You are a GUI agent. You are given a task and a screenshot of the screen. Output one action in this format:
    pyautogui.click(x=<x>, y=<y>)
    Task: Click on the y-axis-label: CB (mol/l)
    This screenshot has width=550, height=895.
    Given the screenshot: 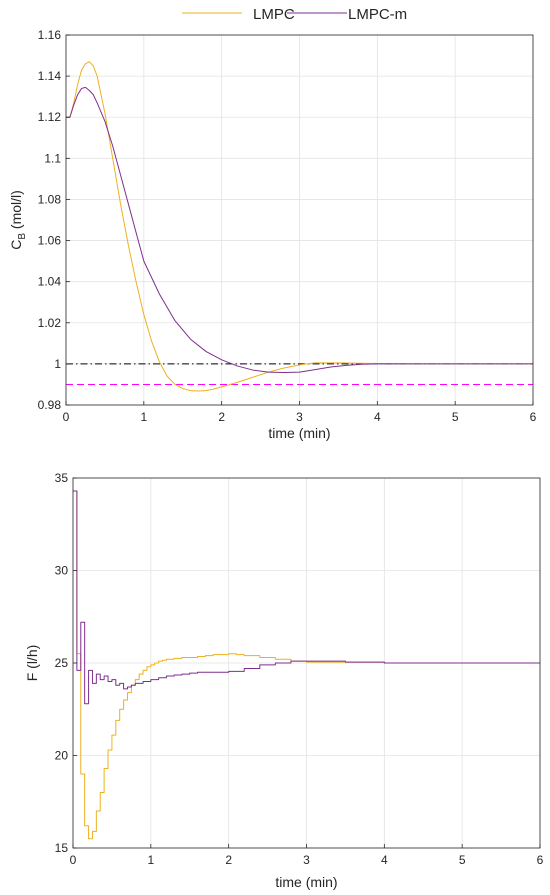 What is the action you would take?
    pyautogui.click(x=18, y=220)
    